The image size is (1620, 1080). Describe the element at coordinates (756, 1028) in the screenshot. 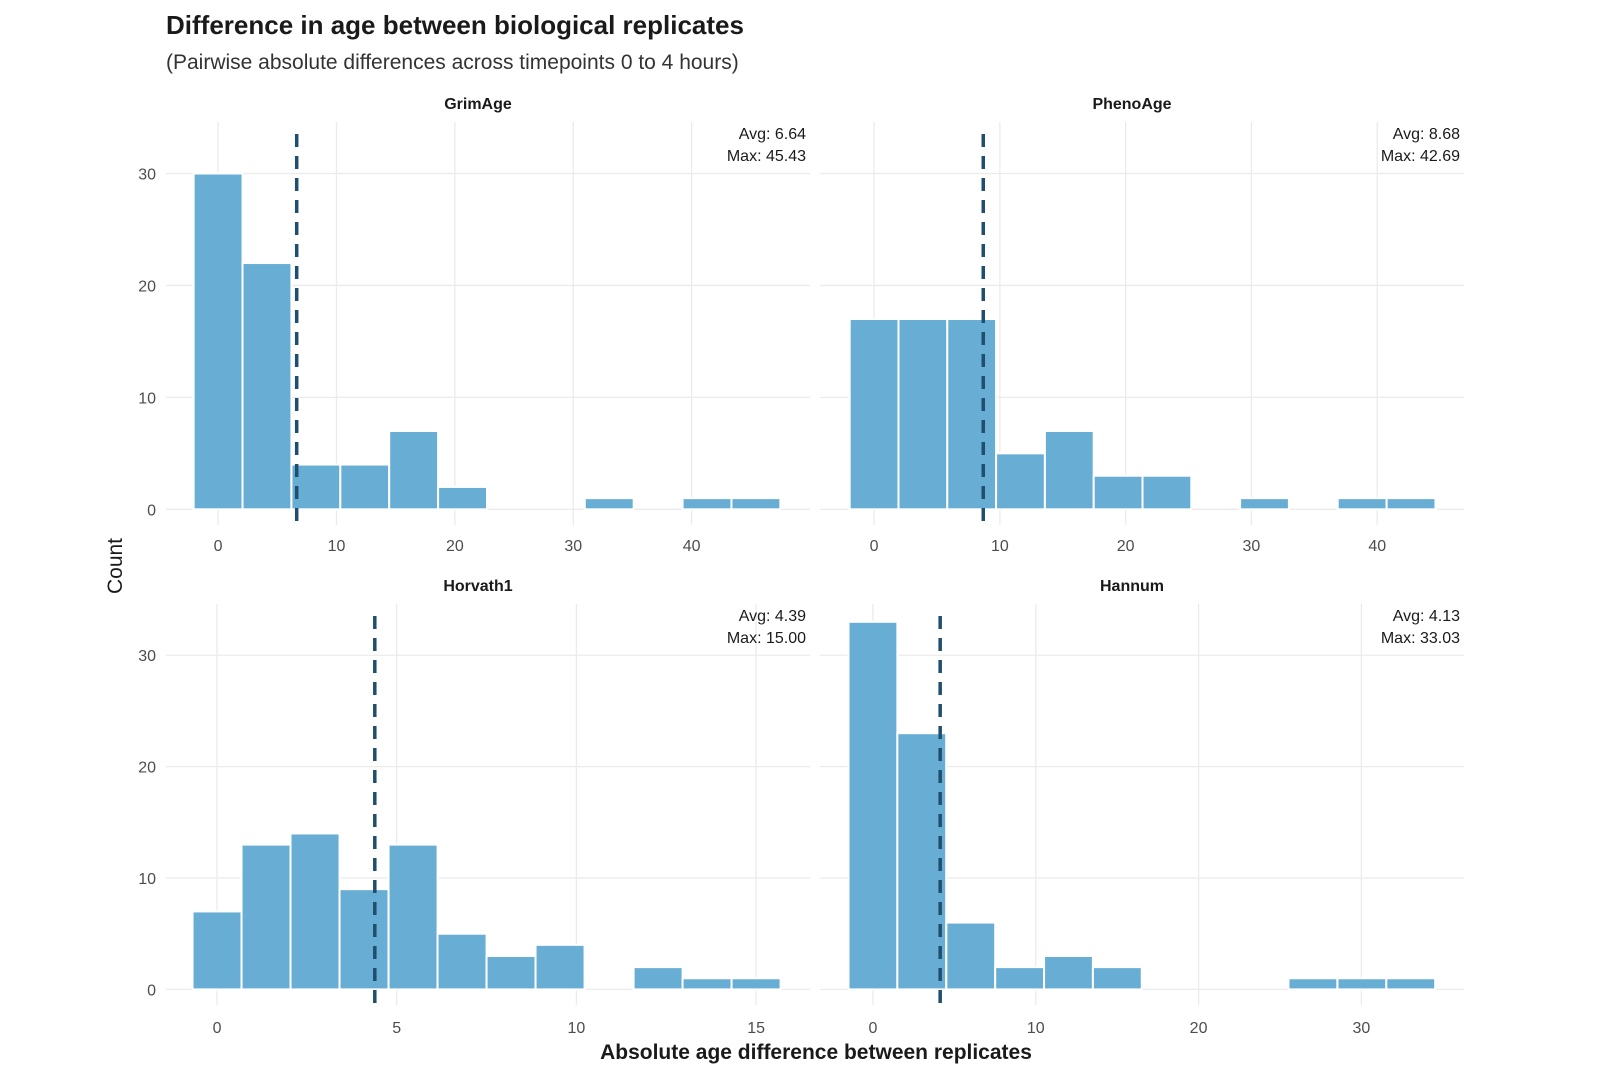

I see `x-tick-label: 15` at that location.